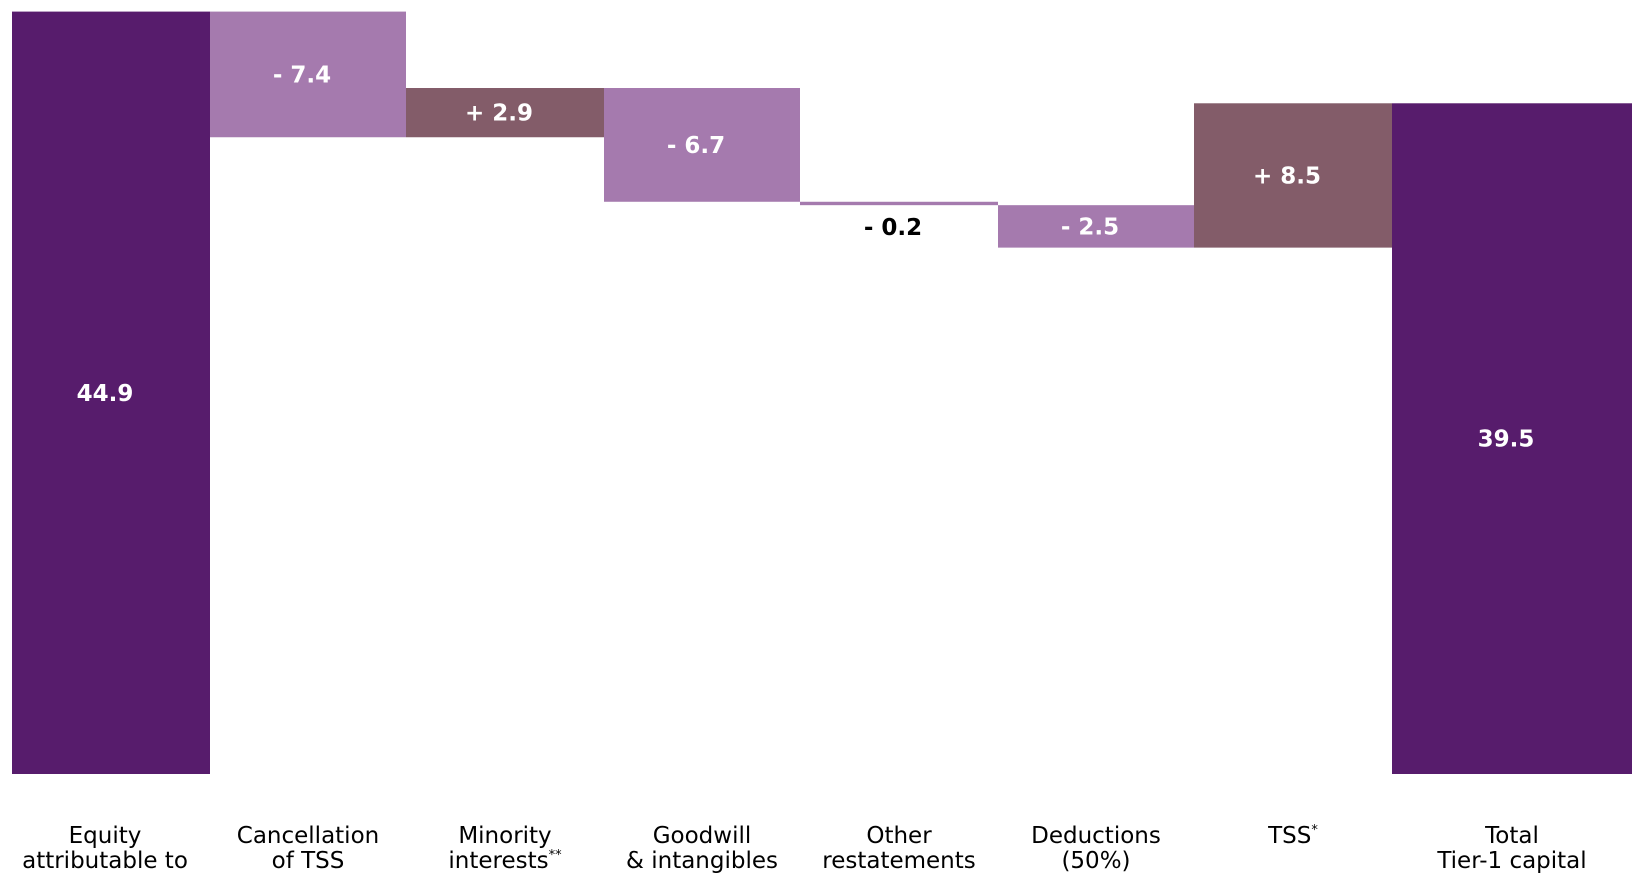 The height and width of the screenshot is (876, 1632). I want to click on category-line2: interests, so click(498, 861).